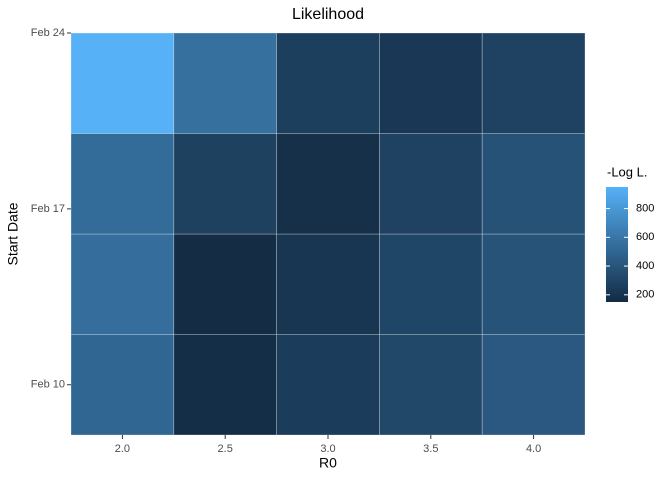 The image size is (672, 480). What do you see at coordinates (328, 14) in the screenshot?
I see `chart-title: Likelihood` at bounding box center [328, 14].